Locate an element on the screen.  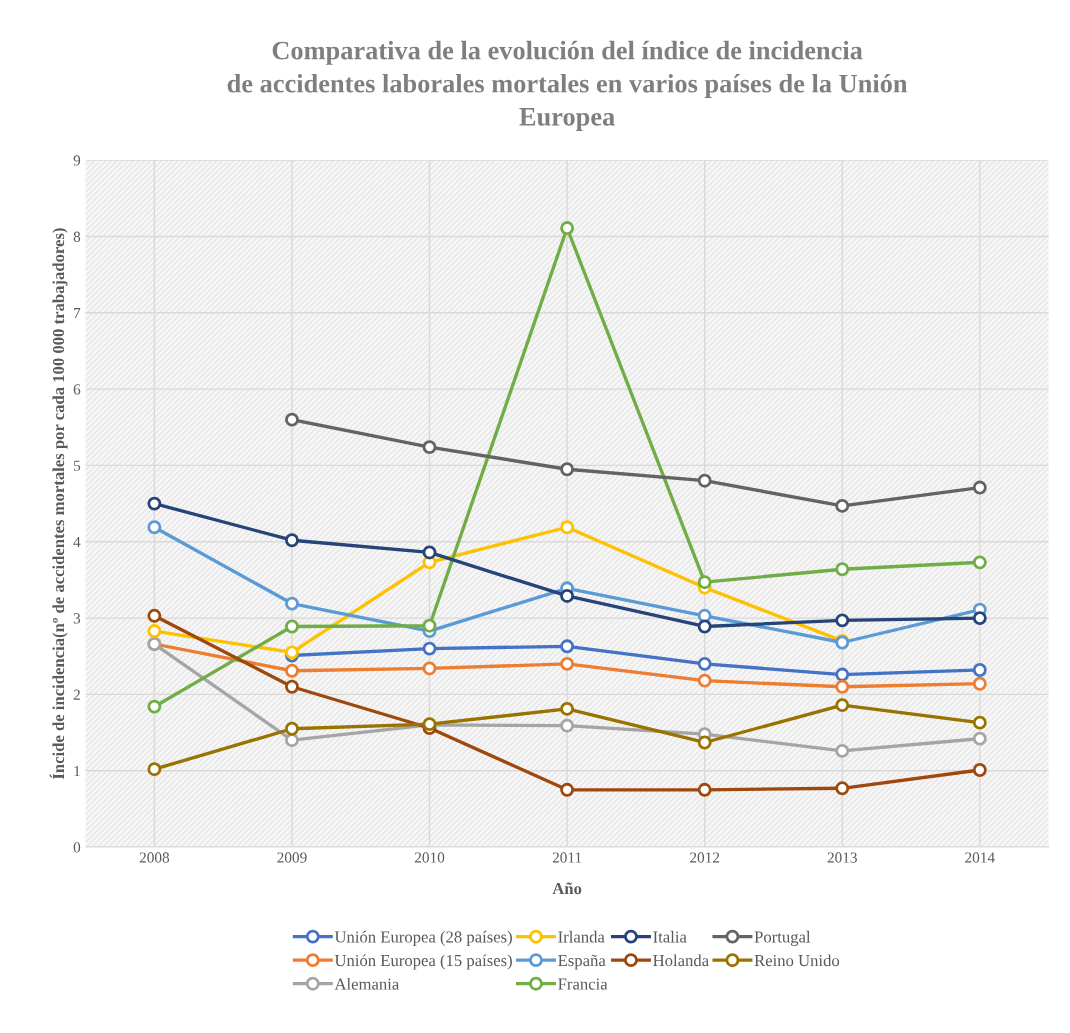
legend-label: Holanda is located at coordinates (681, 960).